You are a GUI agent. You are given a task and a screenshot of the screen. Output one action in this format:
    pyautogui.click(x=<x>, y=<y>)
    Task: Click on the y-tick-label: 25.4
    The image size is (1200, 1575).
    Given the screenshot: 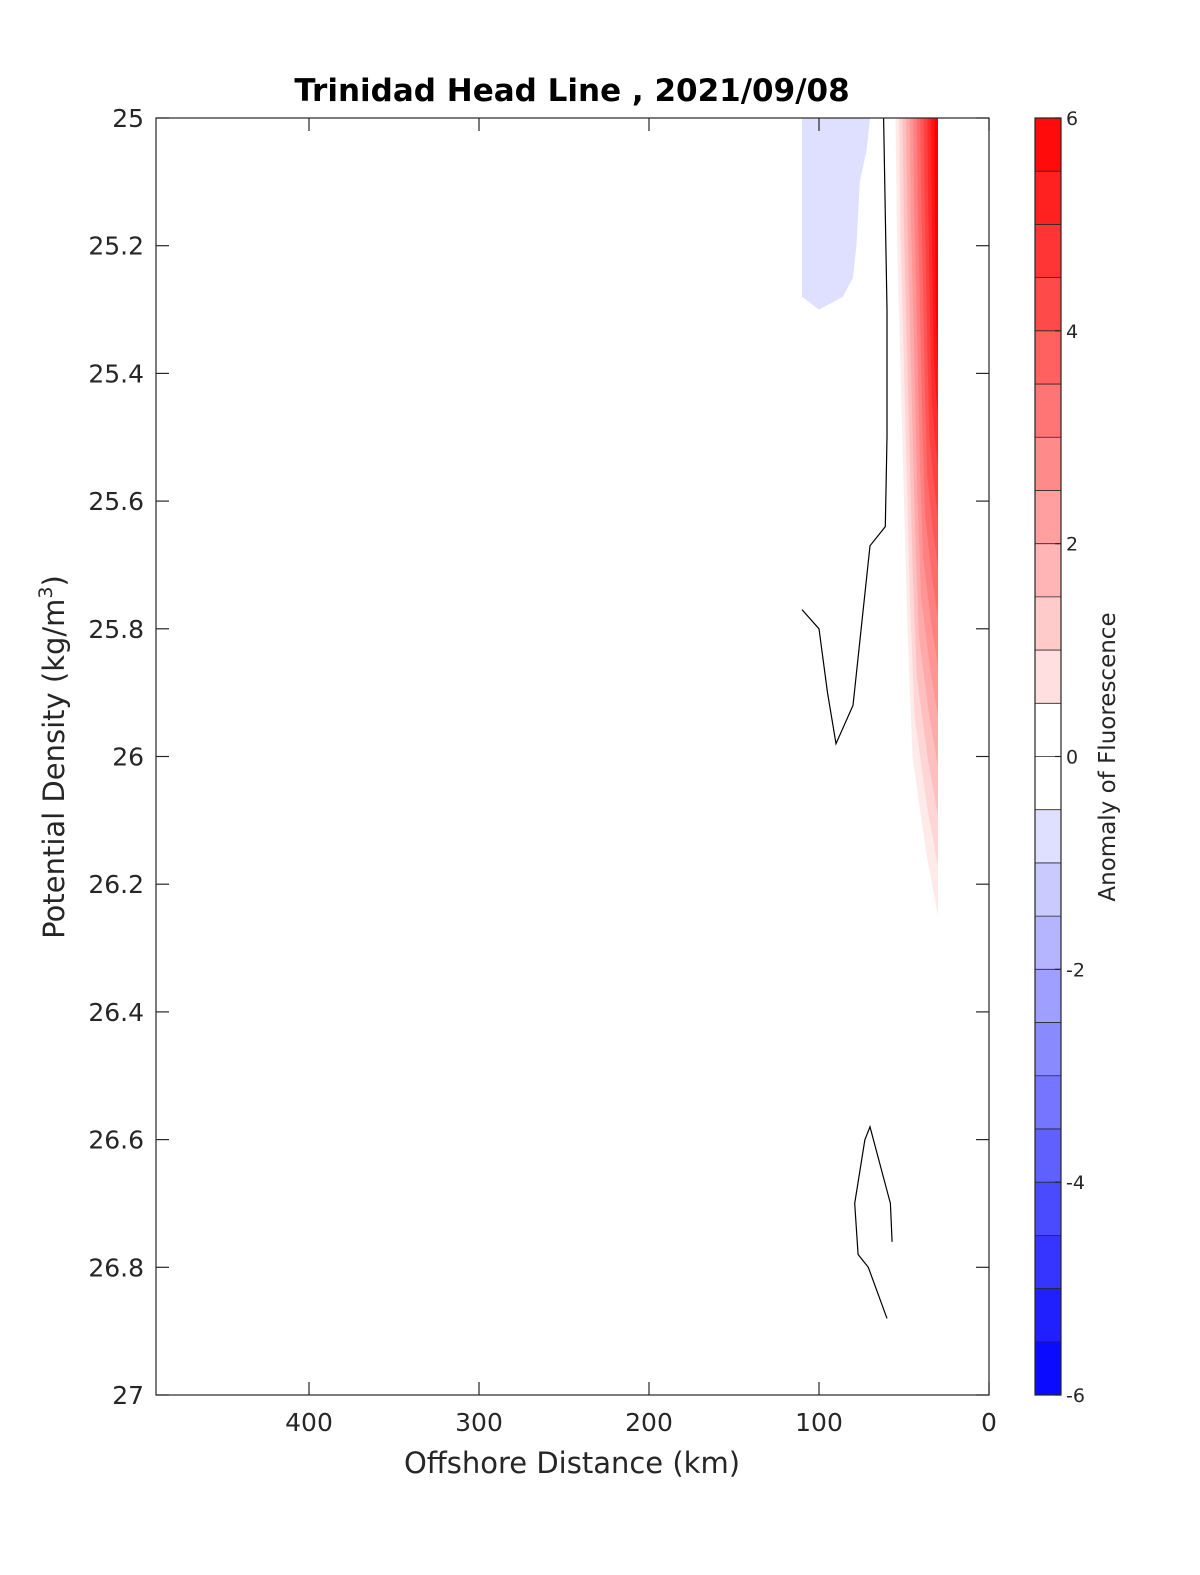 What is the action you would take?
    pyautogui.click(x=116, y=373)
    